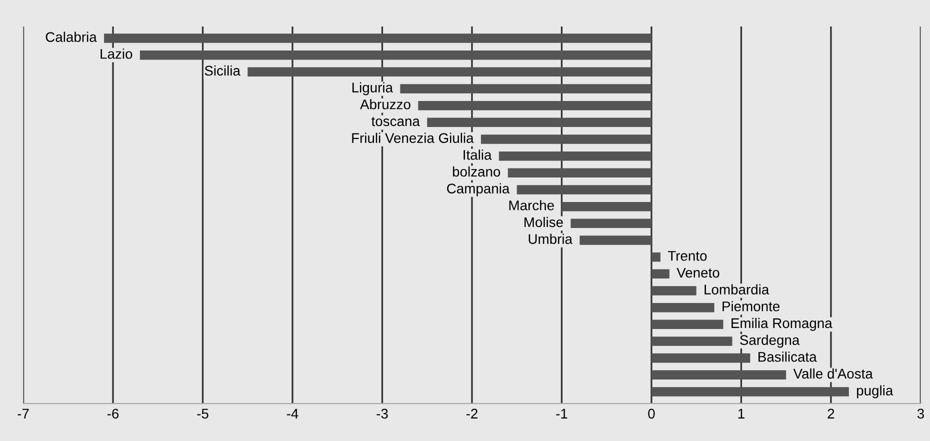  I want to click on y-tick-label: Italia, so click(478, 155).